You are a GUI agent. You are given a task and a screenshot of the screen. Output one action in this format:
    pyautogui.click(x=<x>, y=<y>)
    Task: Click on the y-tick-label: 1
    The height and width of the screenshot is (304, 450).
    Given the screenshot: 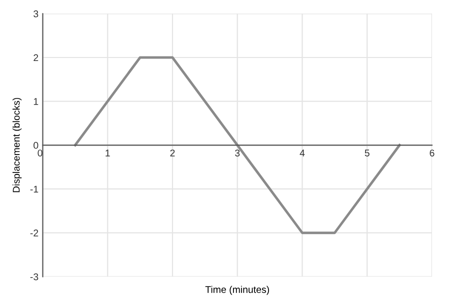 What is the action you would take?
    pyautogui.click(x=36, y=101)
    